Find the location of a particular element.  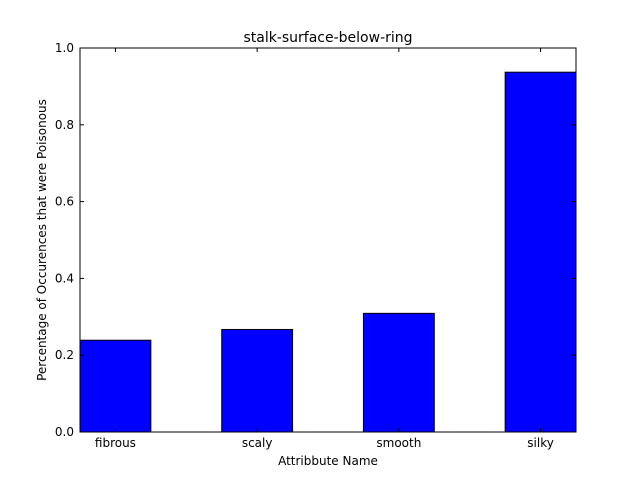

y-tick-label: 1.0 is located at coordinates (64, 48).